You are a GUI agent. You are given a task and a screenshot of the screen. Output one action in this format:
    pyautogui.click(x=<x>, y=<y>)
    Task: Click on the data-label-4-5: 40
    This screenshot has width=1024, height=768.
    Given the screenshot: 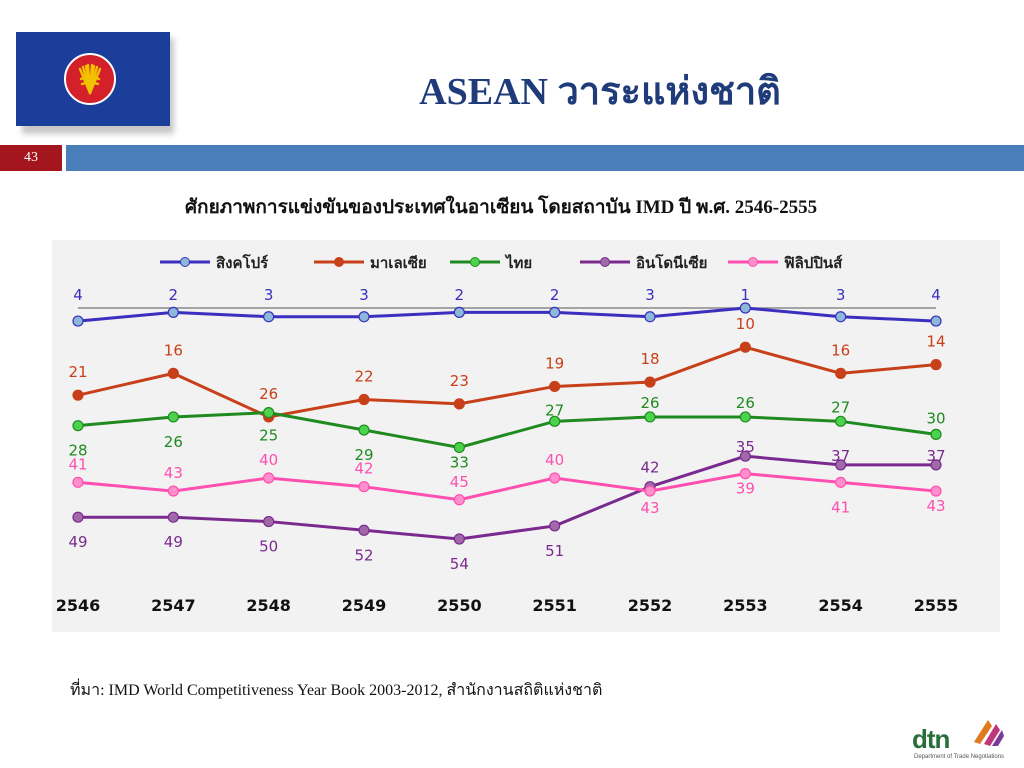 What is the action you would take?
    pyautogui.click(x=554, y=460)
    